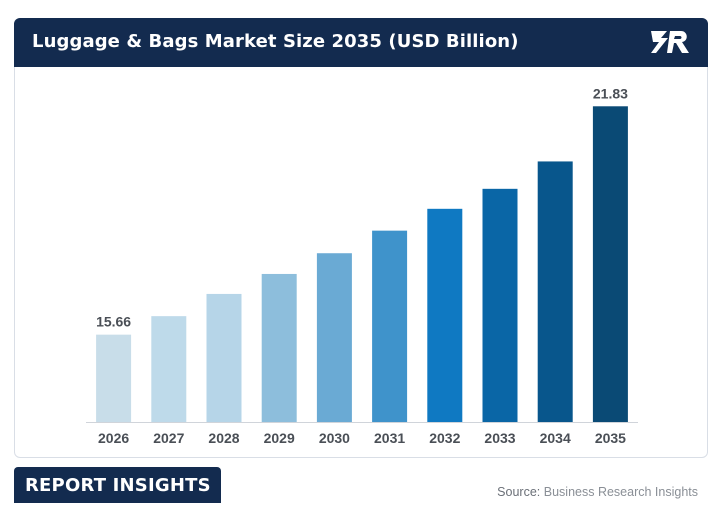 Image resolution: width=720 pixels, height=507 pixels. I want to click on x-tick-label: 2033, so click(499, 438).